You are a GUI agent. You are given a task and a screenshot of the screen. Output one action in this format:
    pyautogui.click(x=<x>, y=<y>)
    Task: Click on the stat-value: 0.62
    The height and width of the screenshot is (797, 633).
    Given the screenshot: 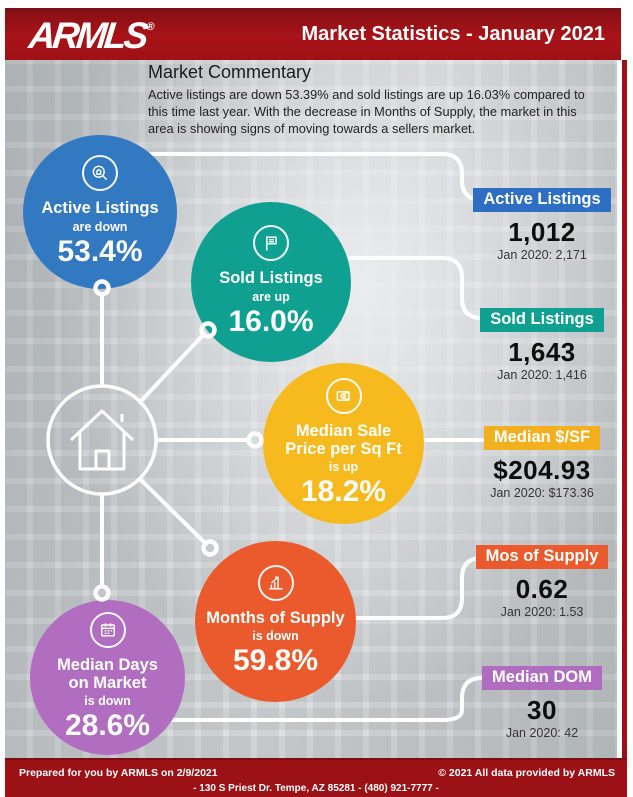 What is the action you would take?
    pyautogui.click(x=542, y=589)
    